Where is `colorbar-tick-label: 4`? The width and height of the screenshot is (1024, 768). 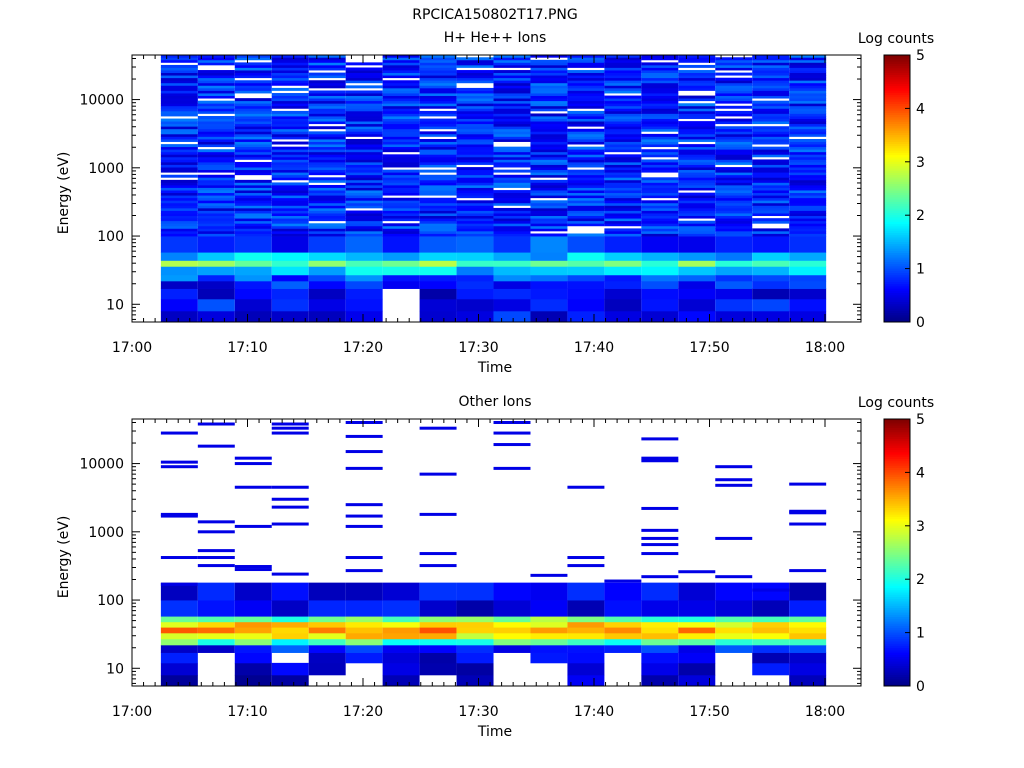
colorbar-tick-label: 4 is located at coordinates (920, 473).